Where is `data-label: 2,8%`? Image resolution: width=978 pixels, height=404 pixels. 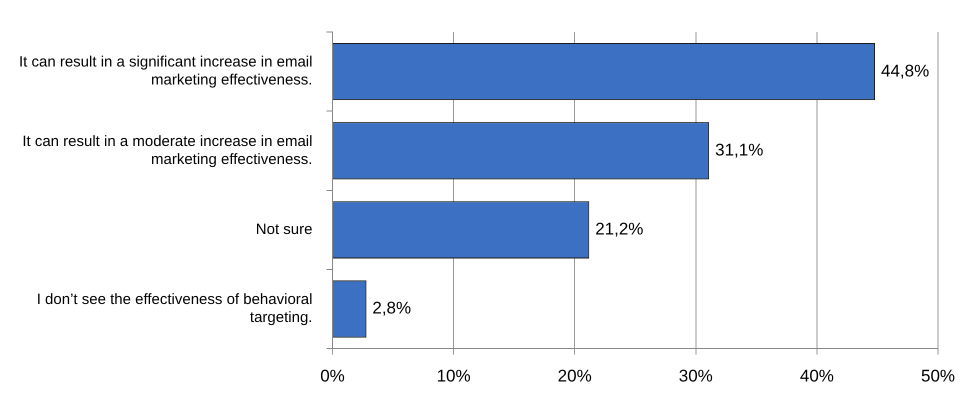
data-label: 2,8% is located at coordinates (392, 308).